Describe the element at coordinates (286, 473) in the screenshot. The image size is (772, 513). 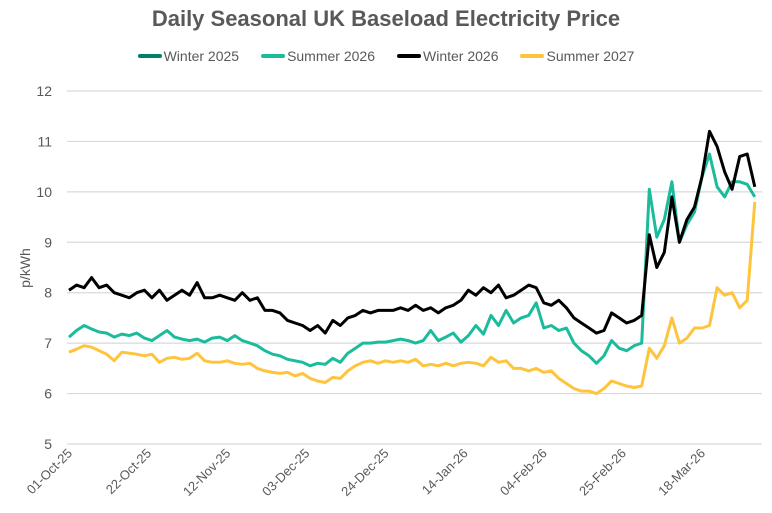
I see `x-tick-label: 03-Dec-25` at that location.